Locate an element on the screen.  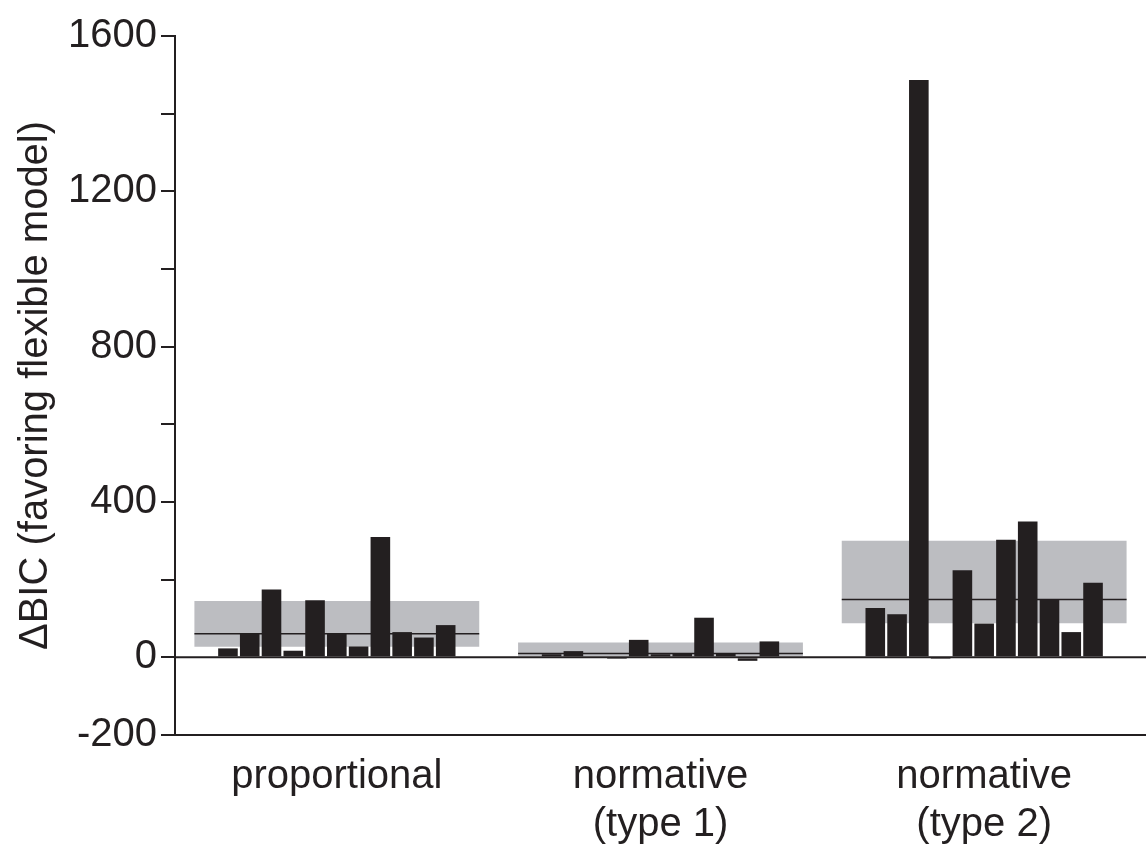
y-tick-label: 400 is located at coordinates (123, 499).